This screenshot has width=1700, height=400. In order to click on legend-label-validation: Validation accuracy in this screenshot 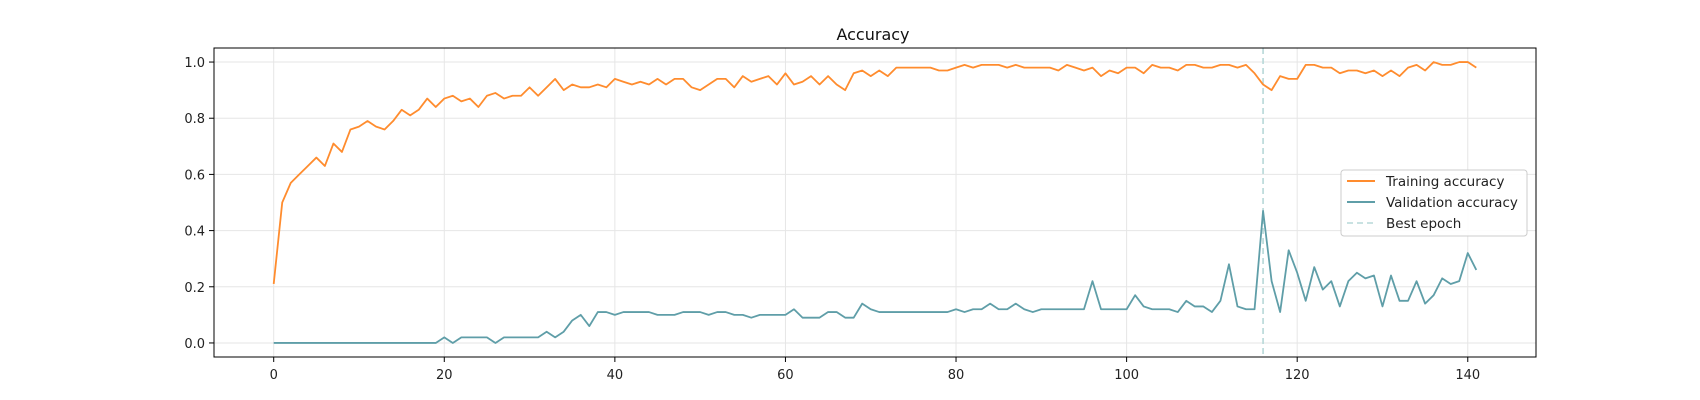, I will do `click(1452, 203)`.